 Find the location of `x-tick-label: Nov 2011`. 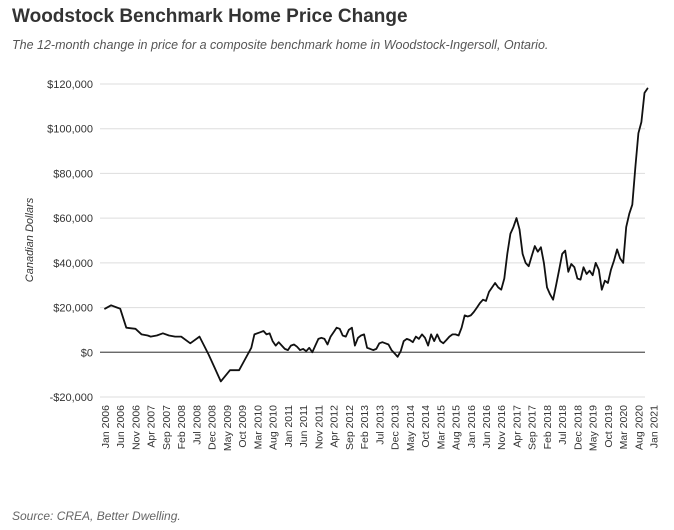

x-tick-label: Nov 2011 is located at coordinates (319, 427).